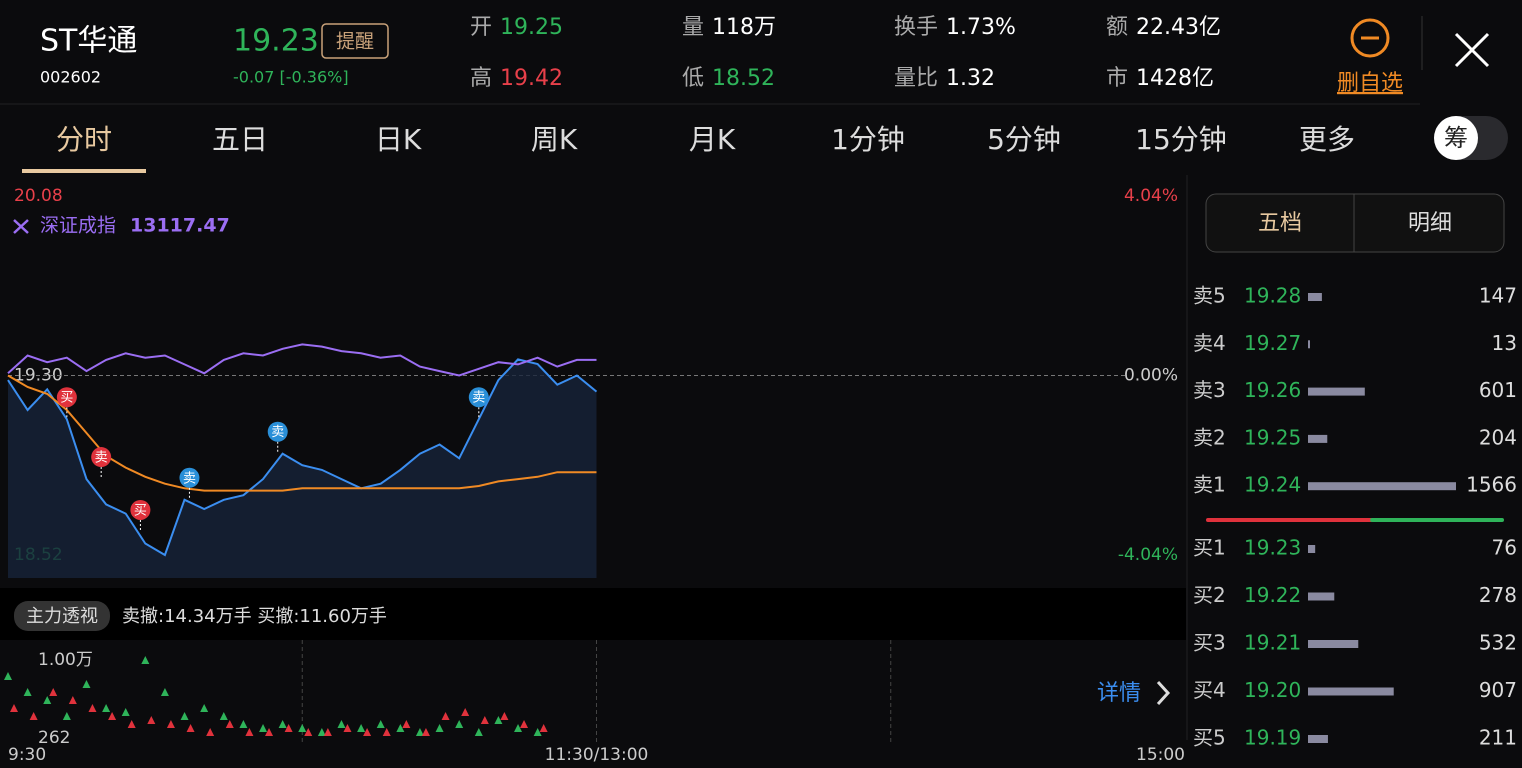 This screenshot has width=1522, height=768. I want to click on y2-tick-label: 4.04%, so click(1151, 196).